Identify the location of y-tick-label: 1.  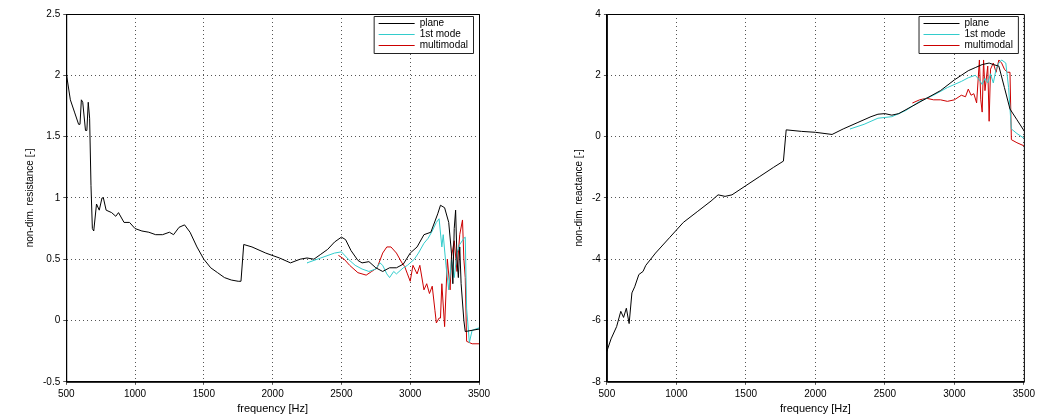
(57, 197).